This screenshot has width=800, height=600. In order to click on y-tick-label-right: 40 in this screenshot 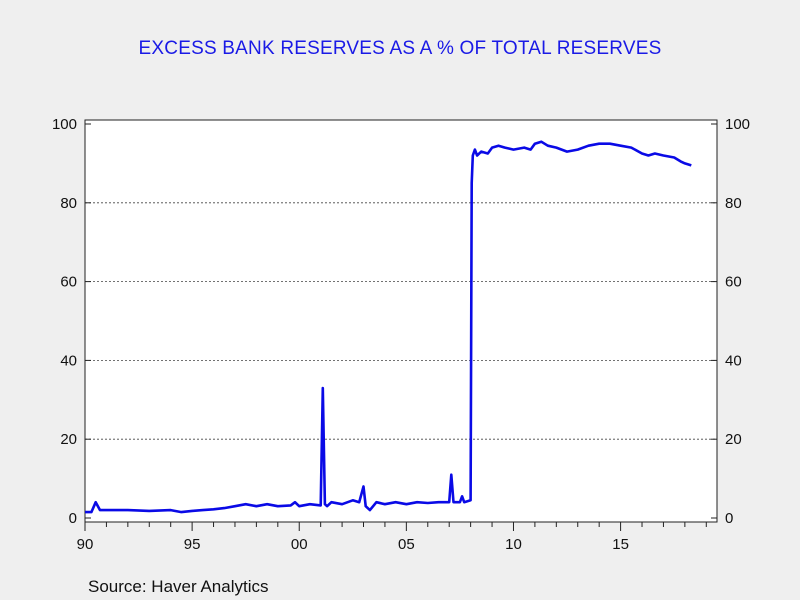, I will do `click(733, 360)`.